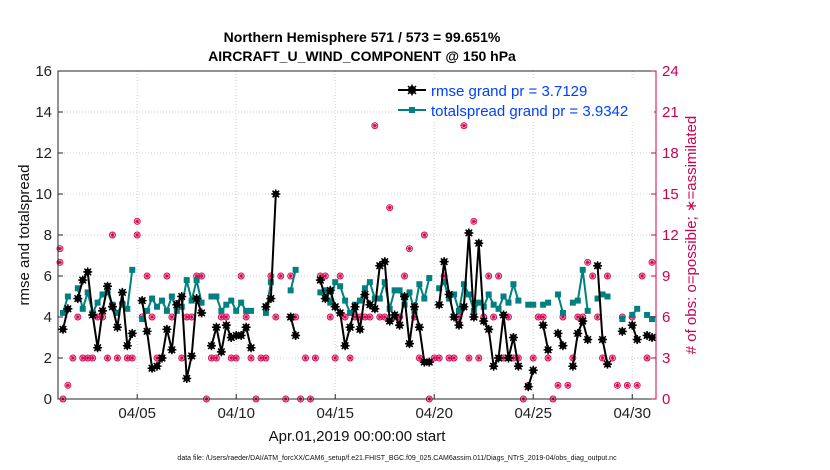 This screenshot has width=830, height=470. Describe the element at coordinates (691, 235) in the screenshot. I see `y-axis-label-right: # of obs: o=possible; ∗=assimilated` at that location.